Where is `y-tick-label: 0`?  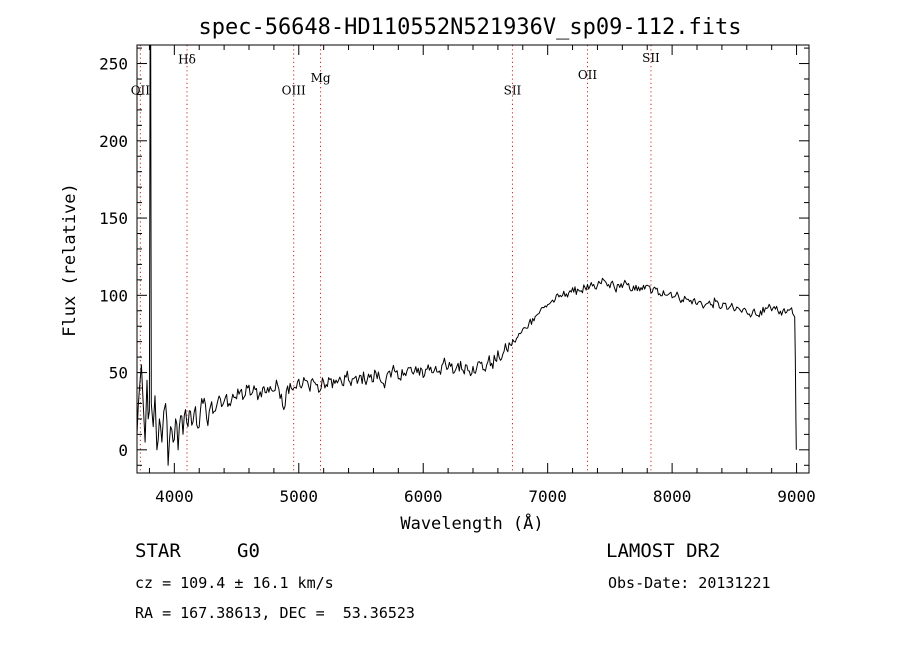
y-tick-label: 0 is located at coordinates (123, 450).